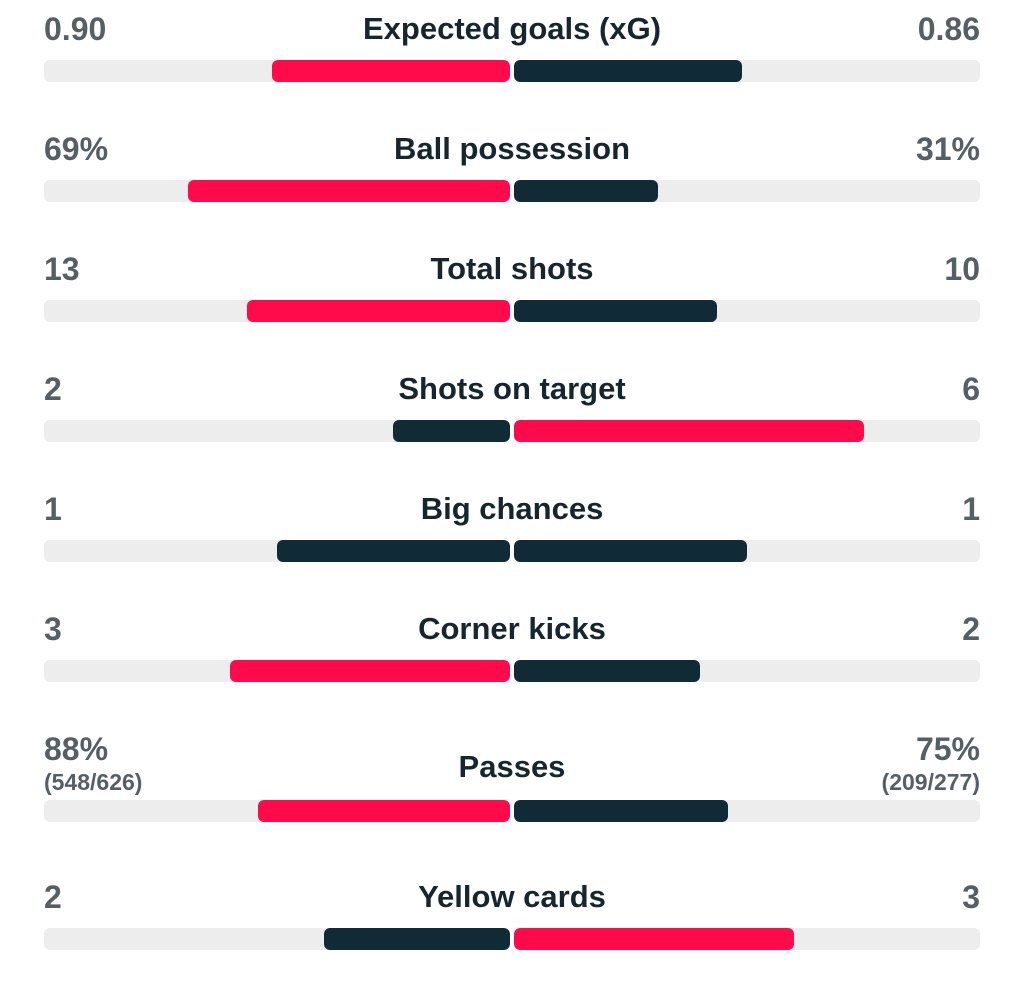 The height and width of the screenshot is (984, 1024). What do you see at coordinates (512, 508) in the screenshot?
I see `stat-label: Big chances` at bounding box center [512, 508].